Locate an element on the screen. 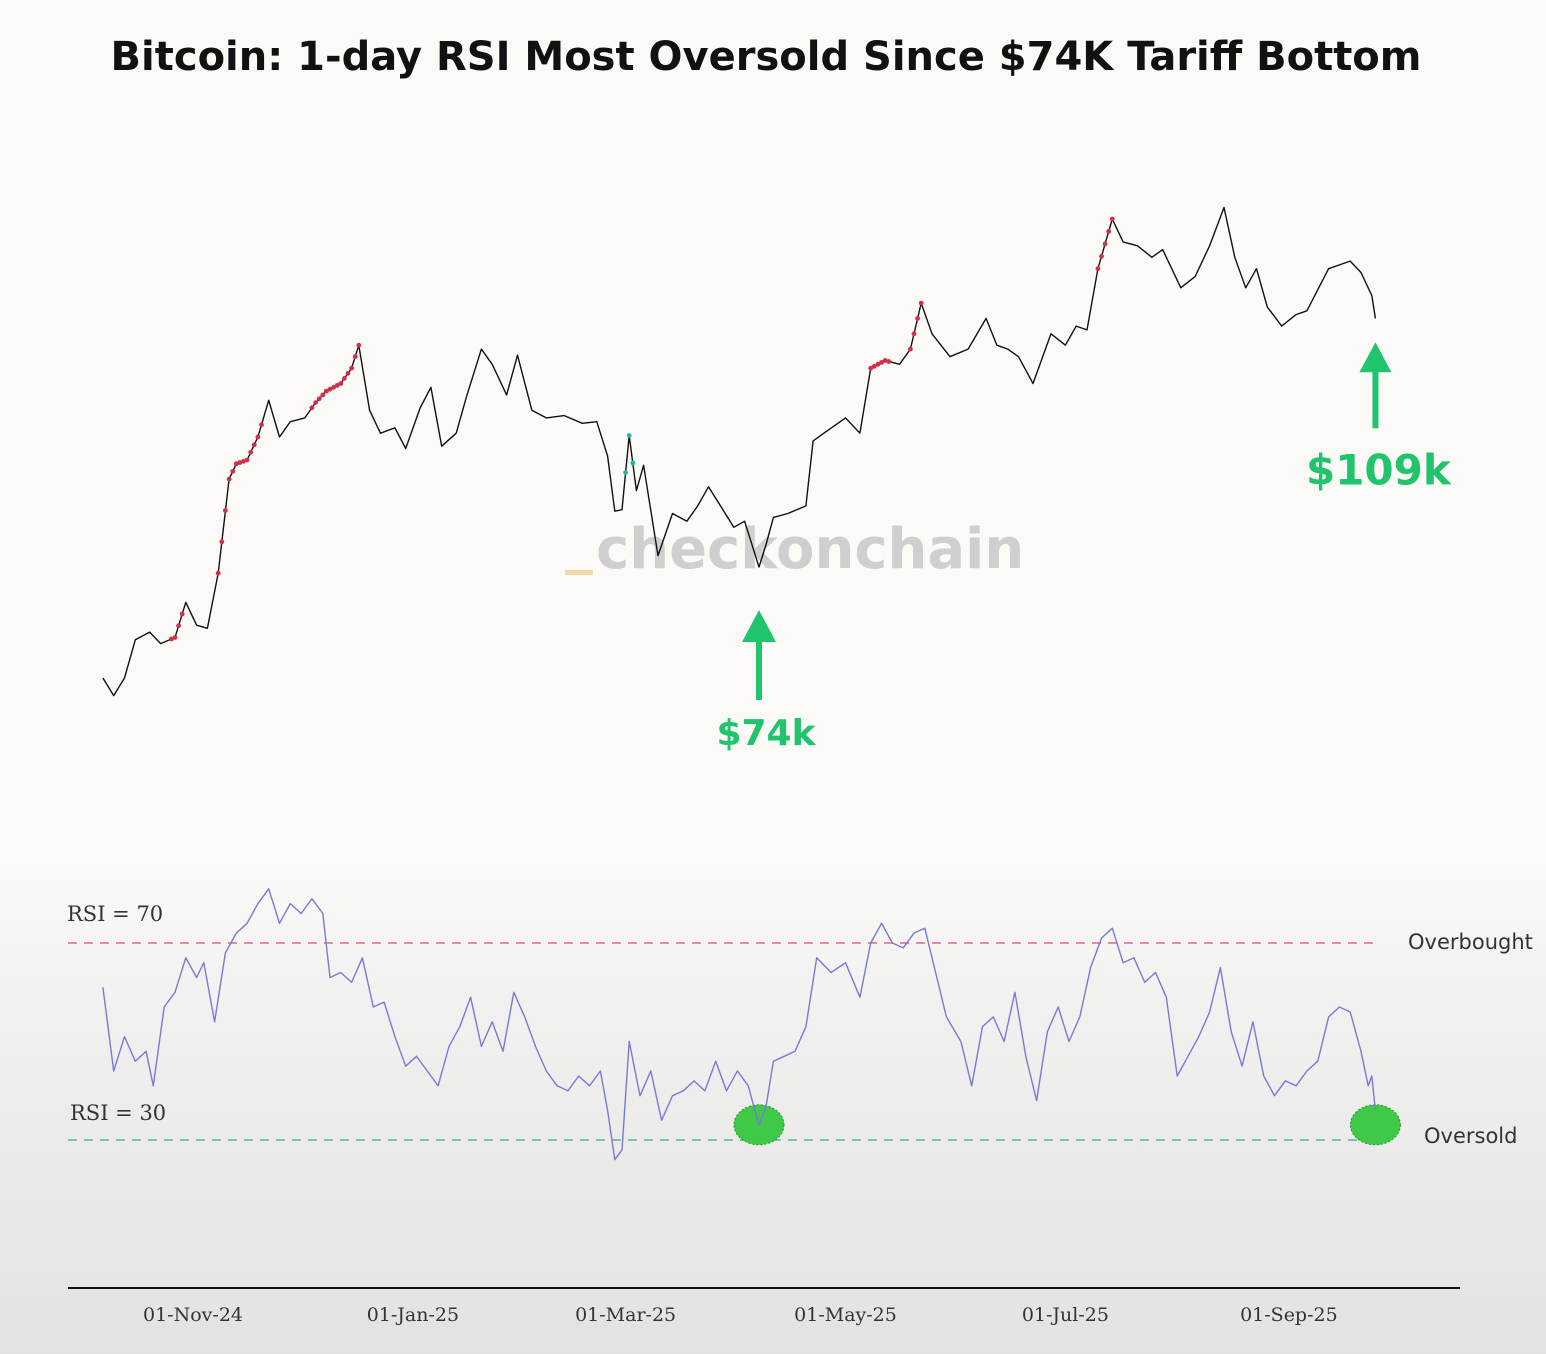 Image resolution: width=1546 pixels, height=1354 pixels. watermark: checkonchain is located at coordinates (794, 549).